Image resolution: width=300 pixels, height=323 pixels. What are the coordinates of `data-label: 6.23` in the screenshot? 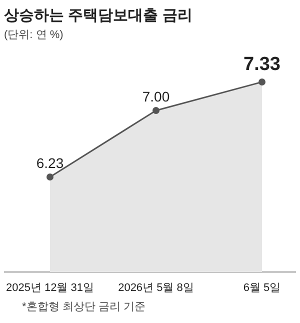 It's located at (50, 163).